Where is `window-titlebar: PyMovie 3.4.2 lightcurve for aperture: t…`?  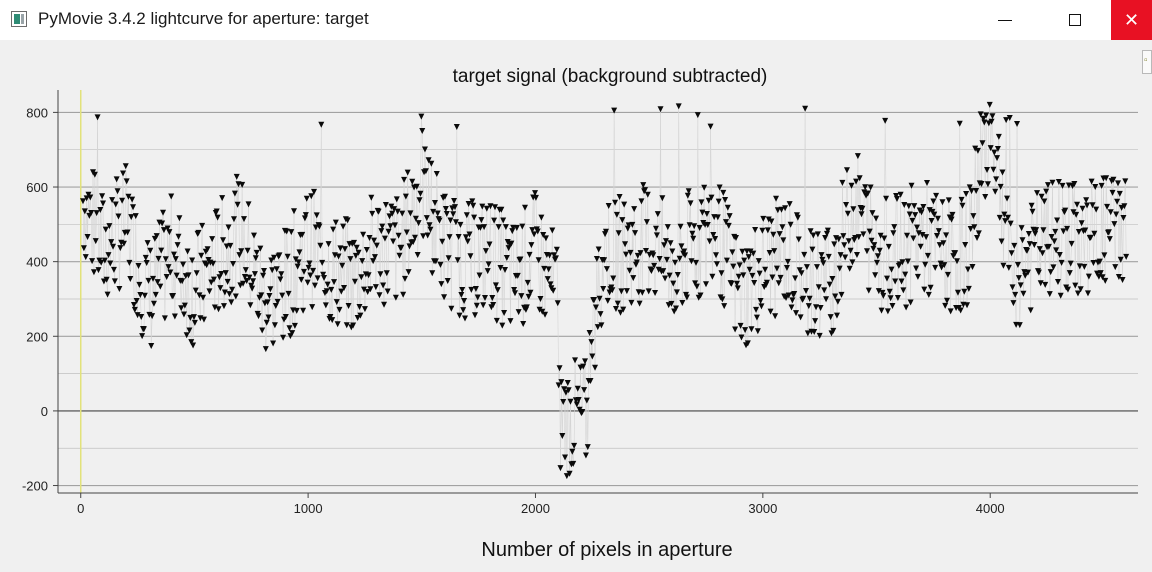 window-titlebar: PyMovie 3.4.2 lightcurve for aperture: t… is located at coordinates (576, 20).